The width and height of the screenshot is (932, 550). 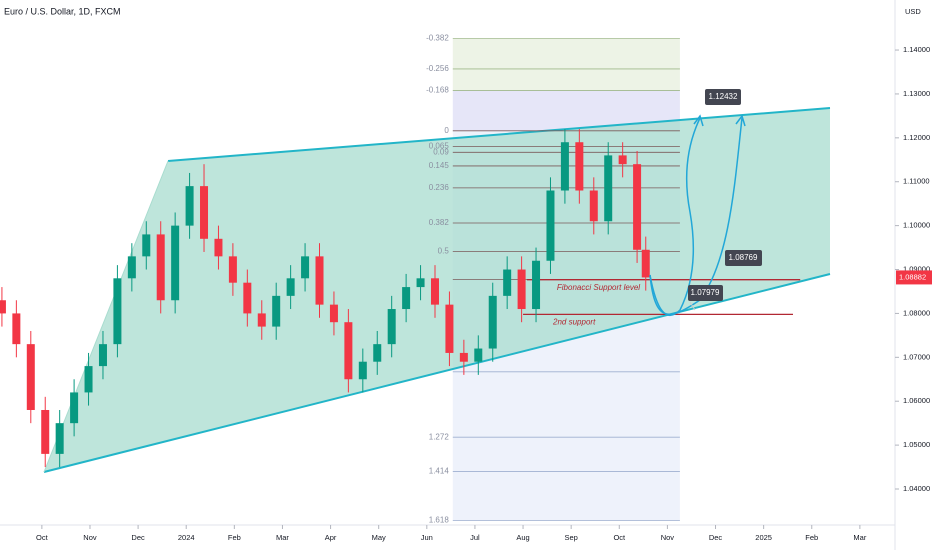 What do you see at coordinates (439, 436) in the screenshot?
I see `fib-label: 1.272` at bounding box center [439, 436].